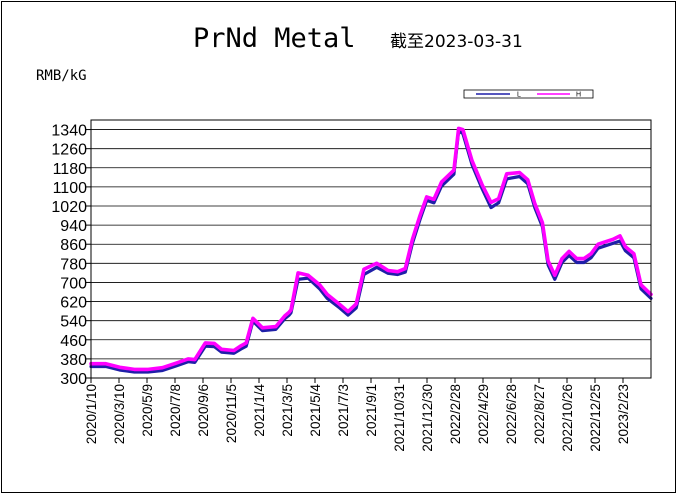  I want to click on x-tick-label: 2020/9/6, so click(203, 410).